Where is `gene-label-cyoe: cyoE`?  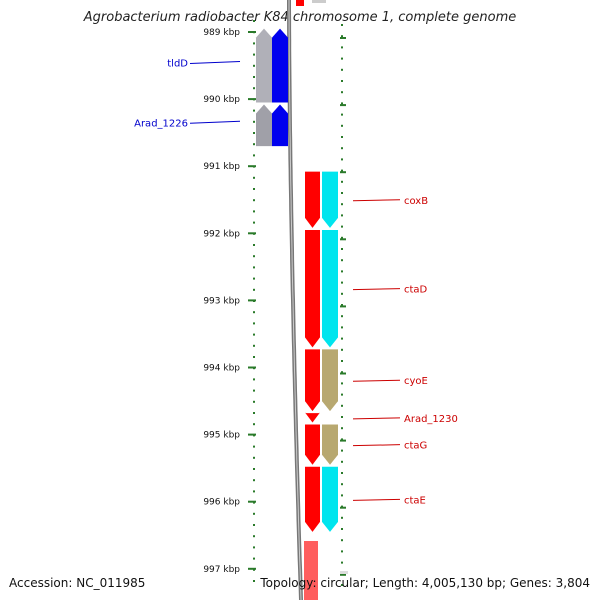
gene-label-cyoe: cyoE is located at coordinates (416, 381).